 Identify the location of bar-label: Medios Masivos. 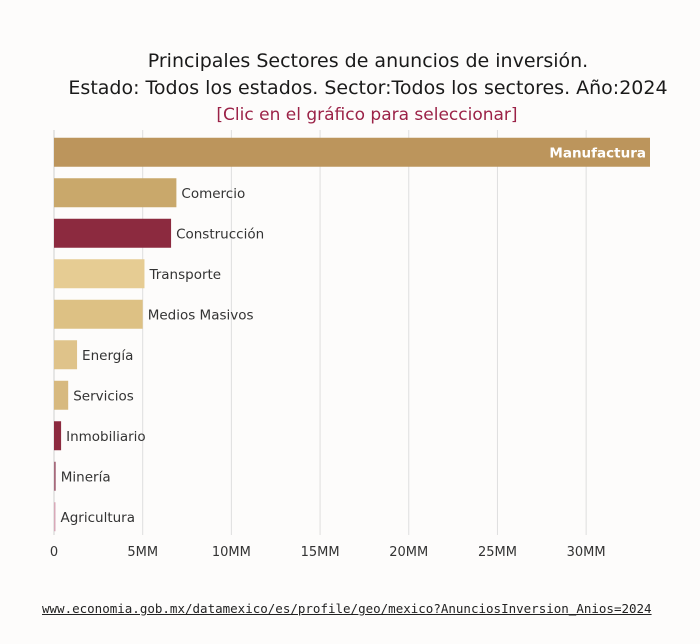
(201, 315).